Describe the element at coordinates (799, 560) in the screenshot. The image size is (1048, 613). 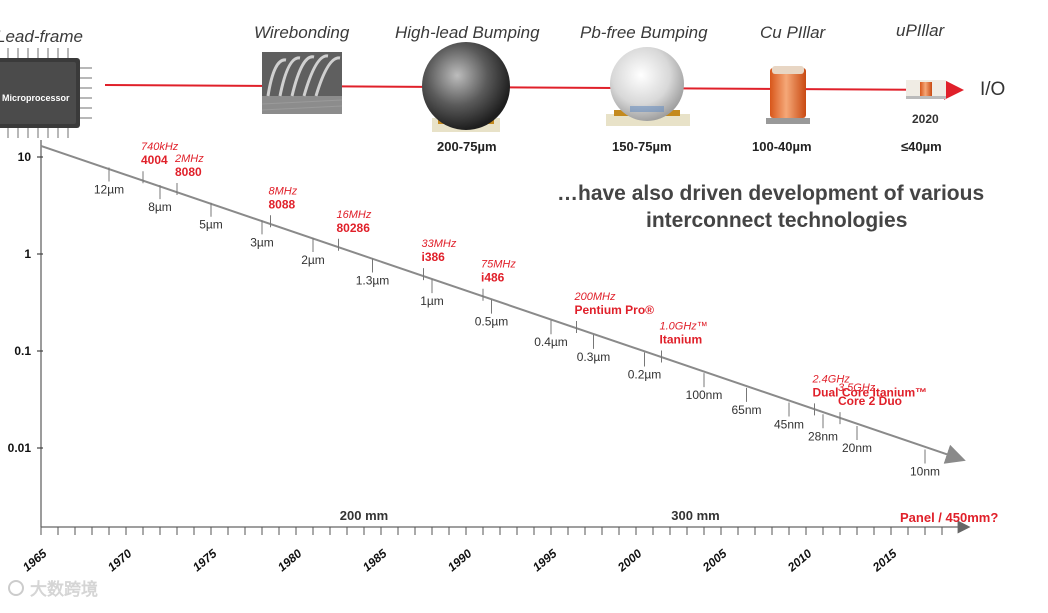
I see `x-tick-label: 2010` at that location.